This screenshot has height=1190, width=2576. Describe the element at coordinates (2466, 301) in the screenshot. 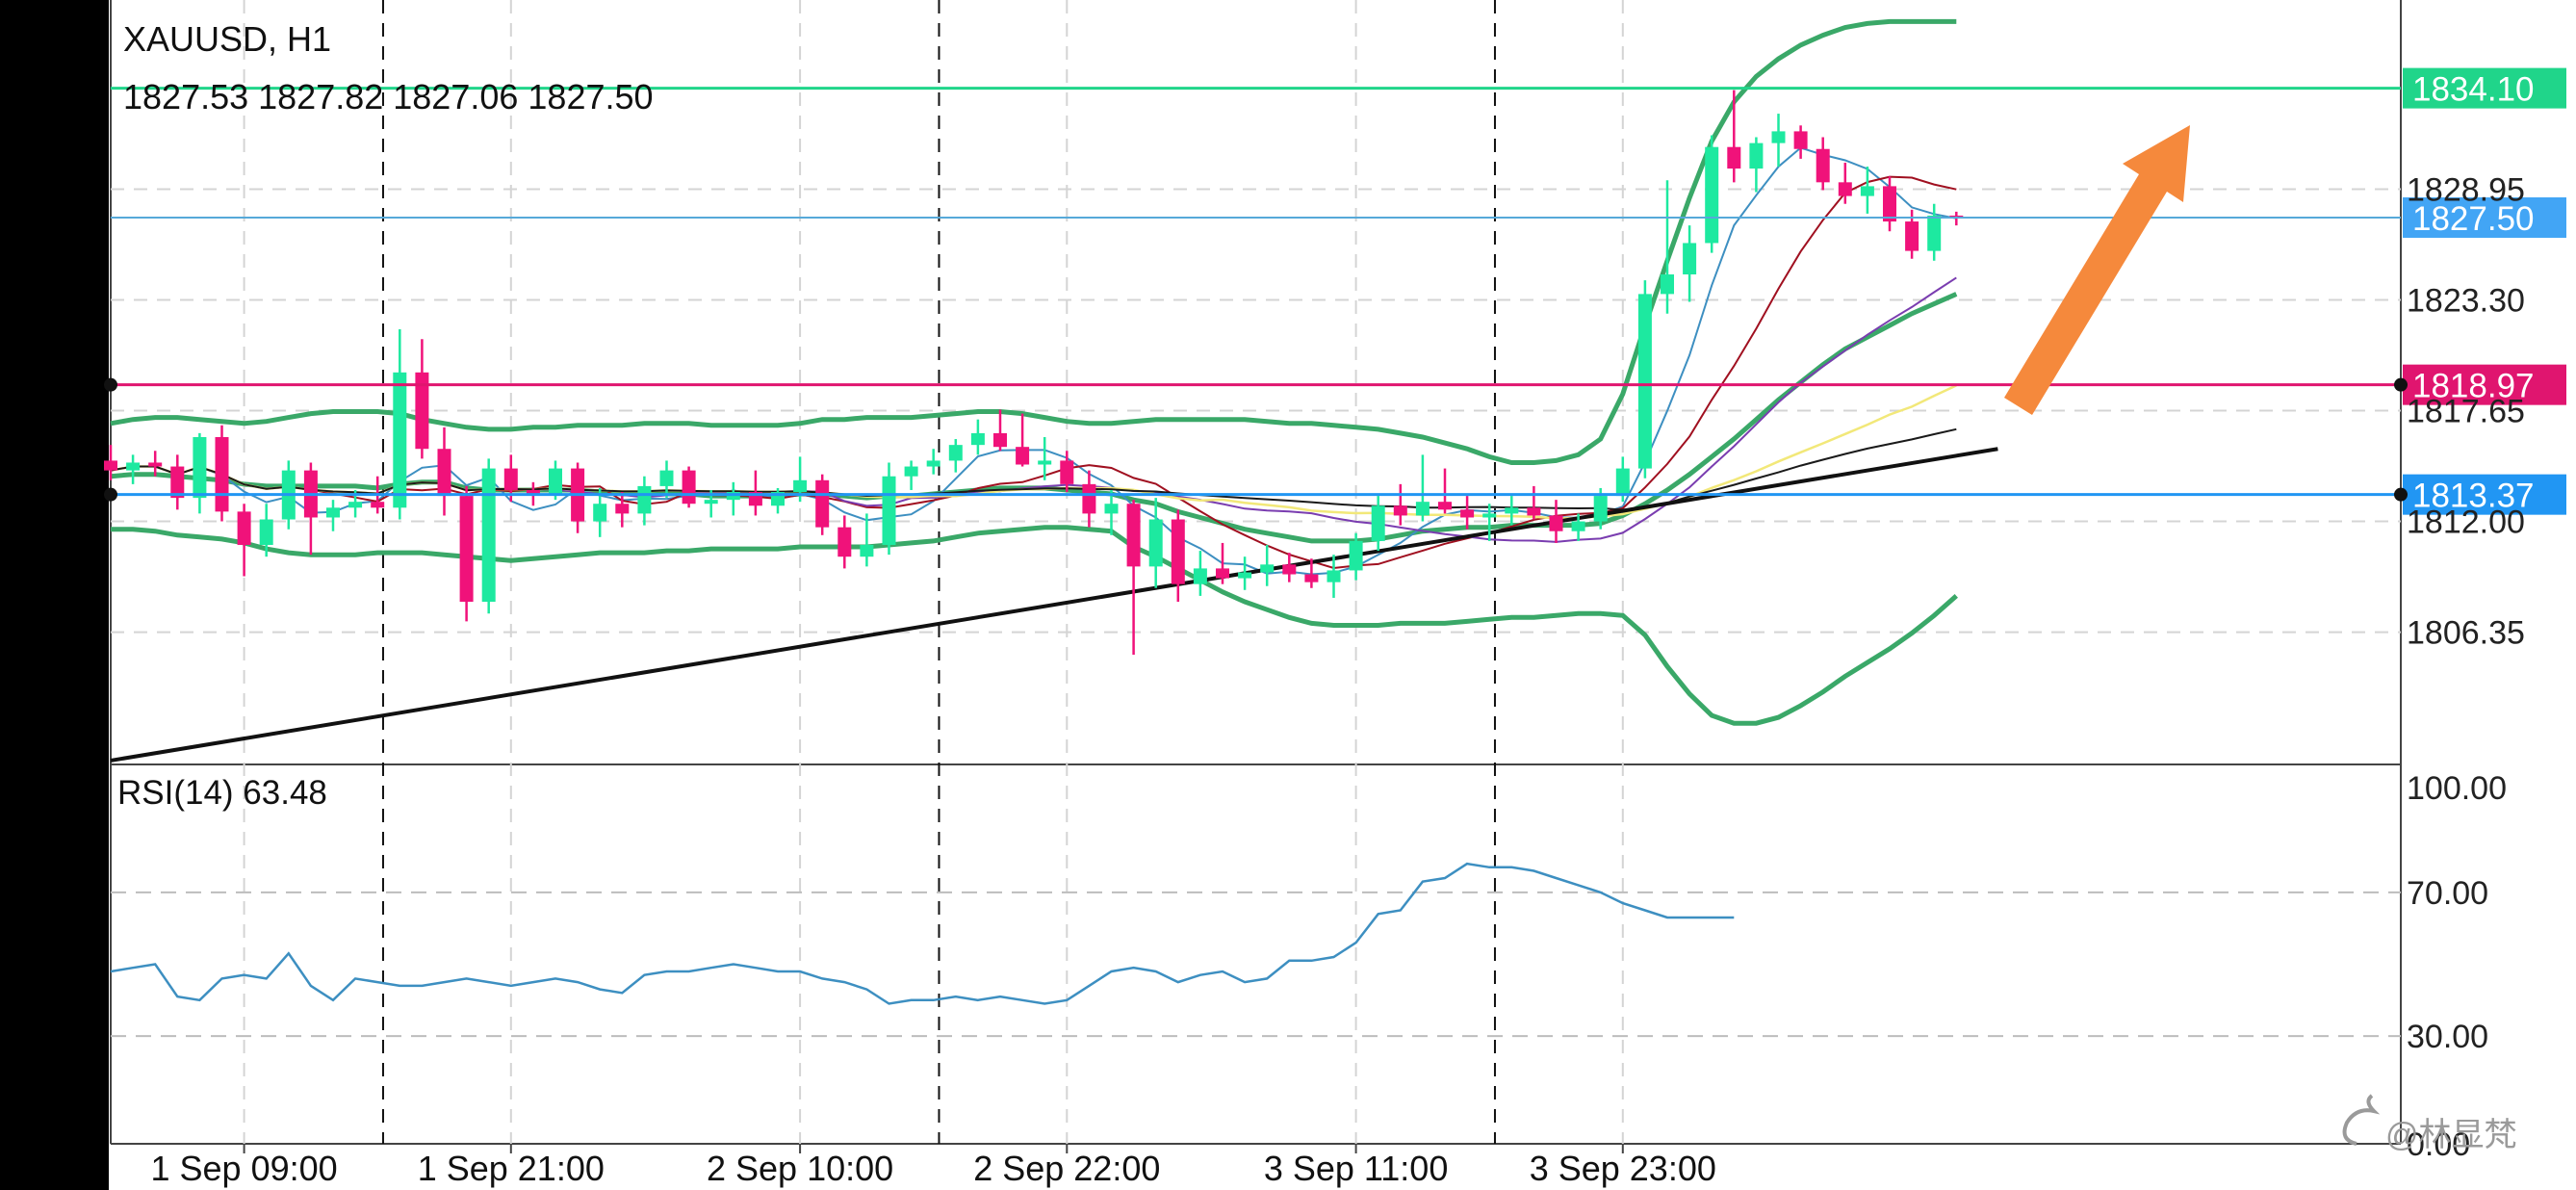

I see `price-tick-label: 1823.30` at that location.